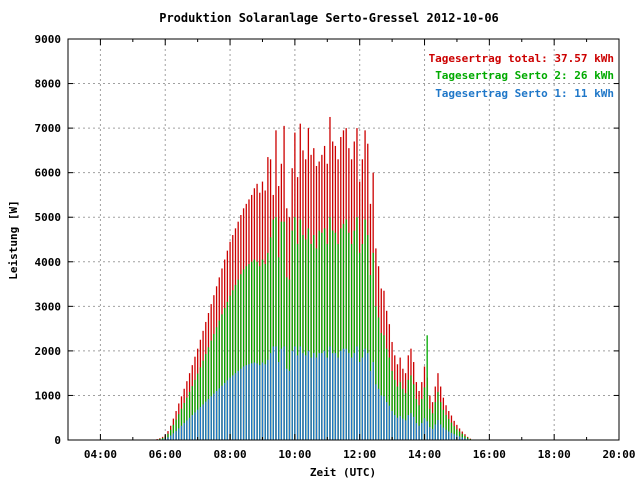  What do you see at coordinates (294, 454) in the screenshot?
I see `x-tick-label: 10:00` at bounding box center [294, 454].